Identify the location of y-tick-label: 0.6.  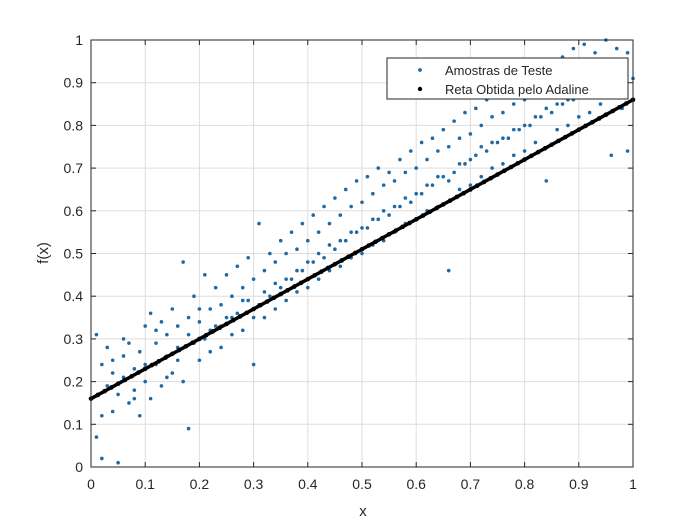
(74, 211).